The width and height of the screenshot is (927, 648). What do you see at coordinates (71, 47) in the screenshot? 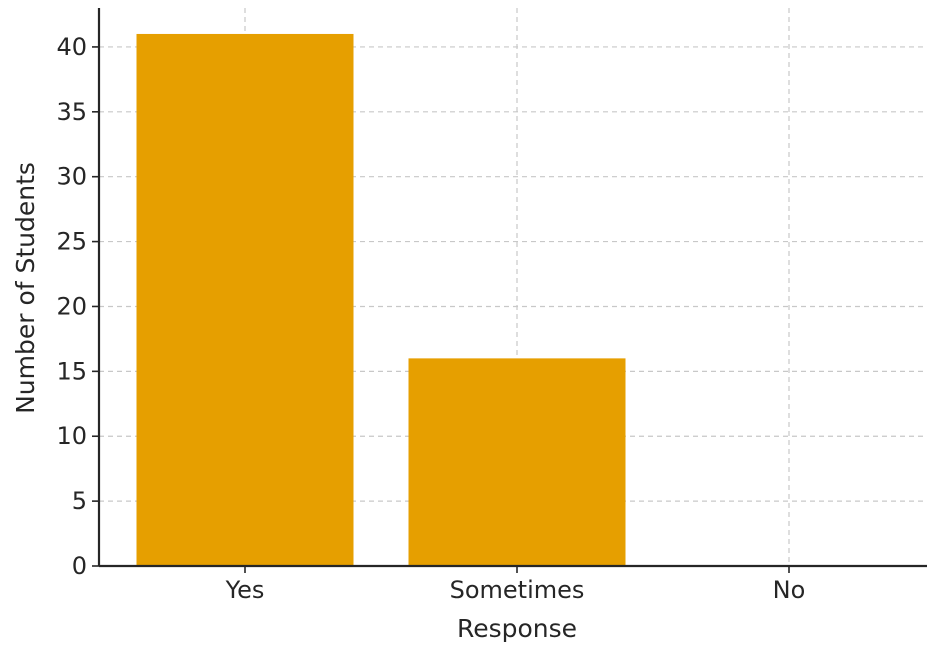
I see `y-tick-label: 40` at bounding box center [71, 47].